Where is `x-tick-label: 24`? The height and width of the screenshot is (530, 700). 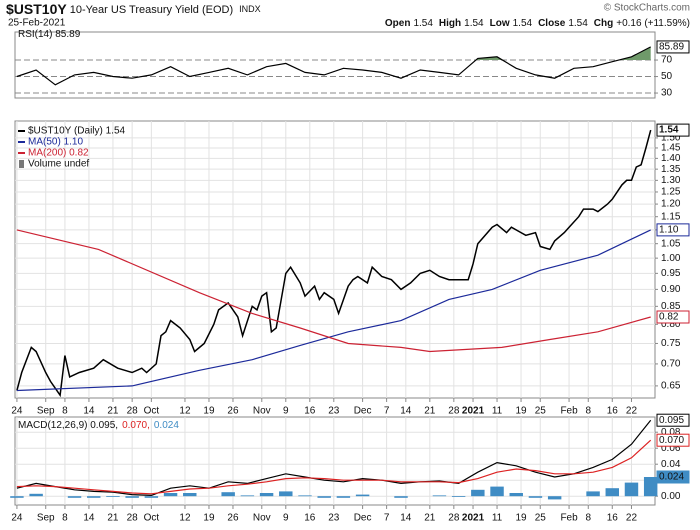 x-tick-label: 24 is located at coordinates (17, 518).